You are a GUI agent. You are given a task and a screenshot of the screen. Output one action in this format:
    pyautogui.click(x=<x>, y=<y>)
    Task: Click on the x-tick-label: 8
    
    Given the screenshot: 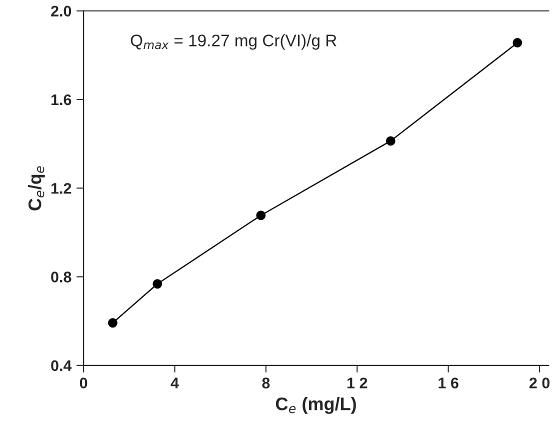 What is the action you would take?
    pyautogui.click(x=266, y=383)
    